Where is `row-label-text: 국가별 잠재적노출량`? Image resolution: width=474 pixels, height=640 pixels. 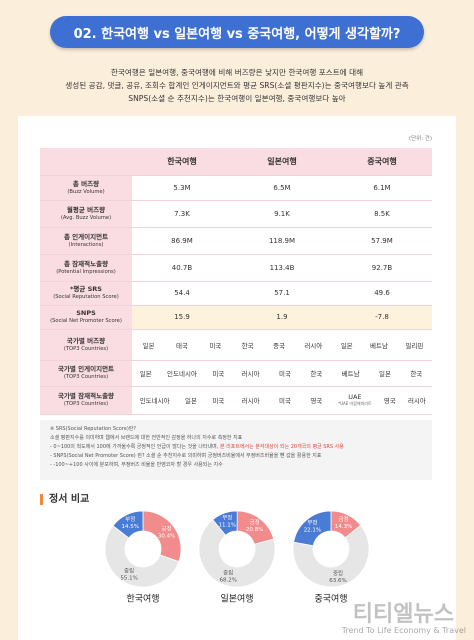
row-label-text: 국가별 잠재적노출량 is located at coordinates (86, 396).